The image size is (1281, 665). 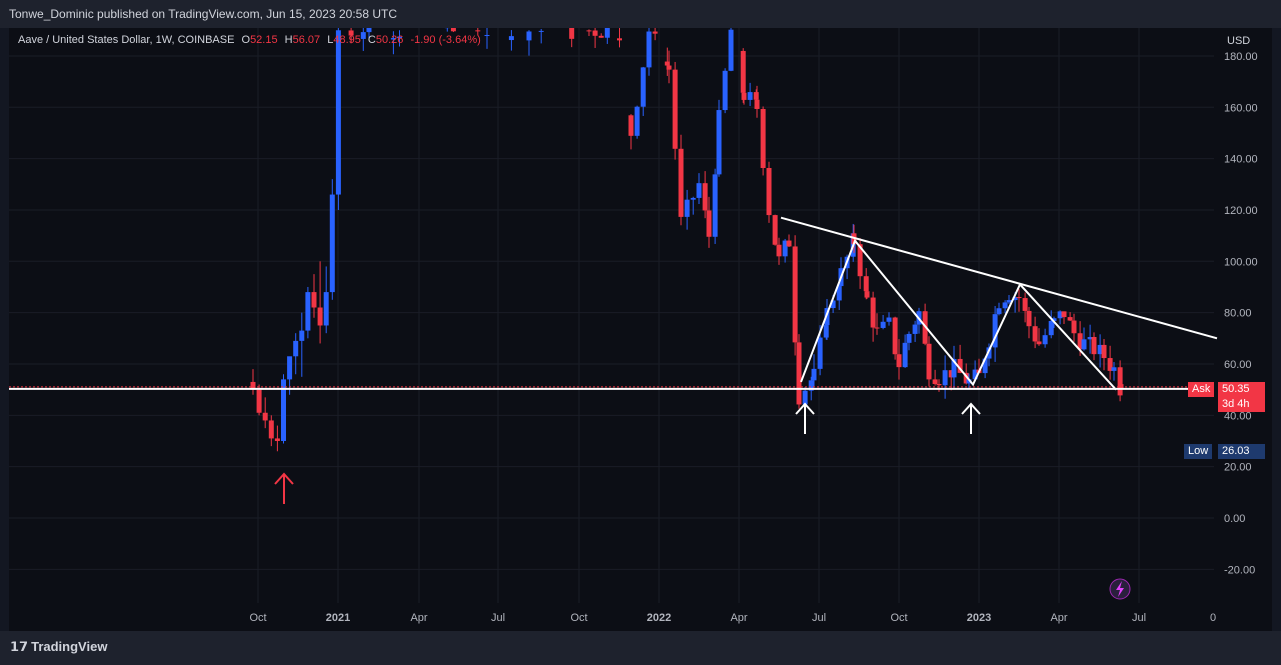 What do you see at coordinates (1238, 314) in the screenshot?
I see `price-tick-label: 80.00` at bounding box center [1238, 314].